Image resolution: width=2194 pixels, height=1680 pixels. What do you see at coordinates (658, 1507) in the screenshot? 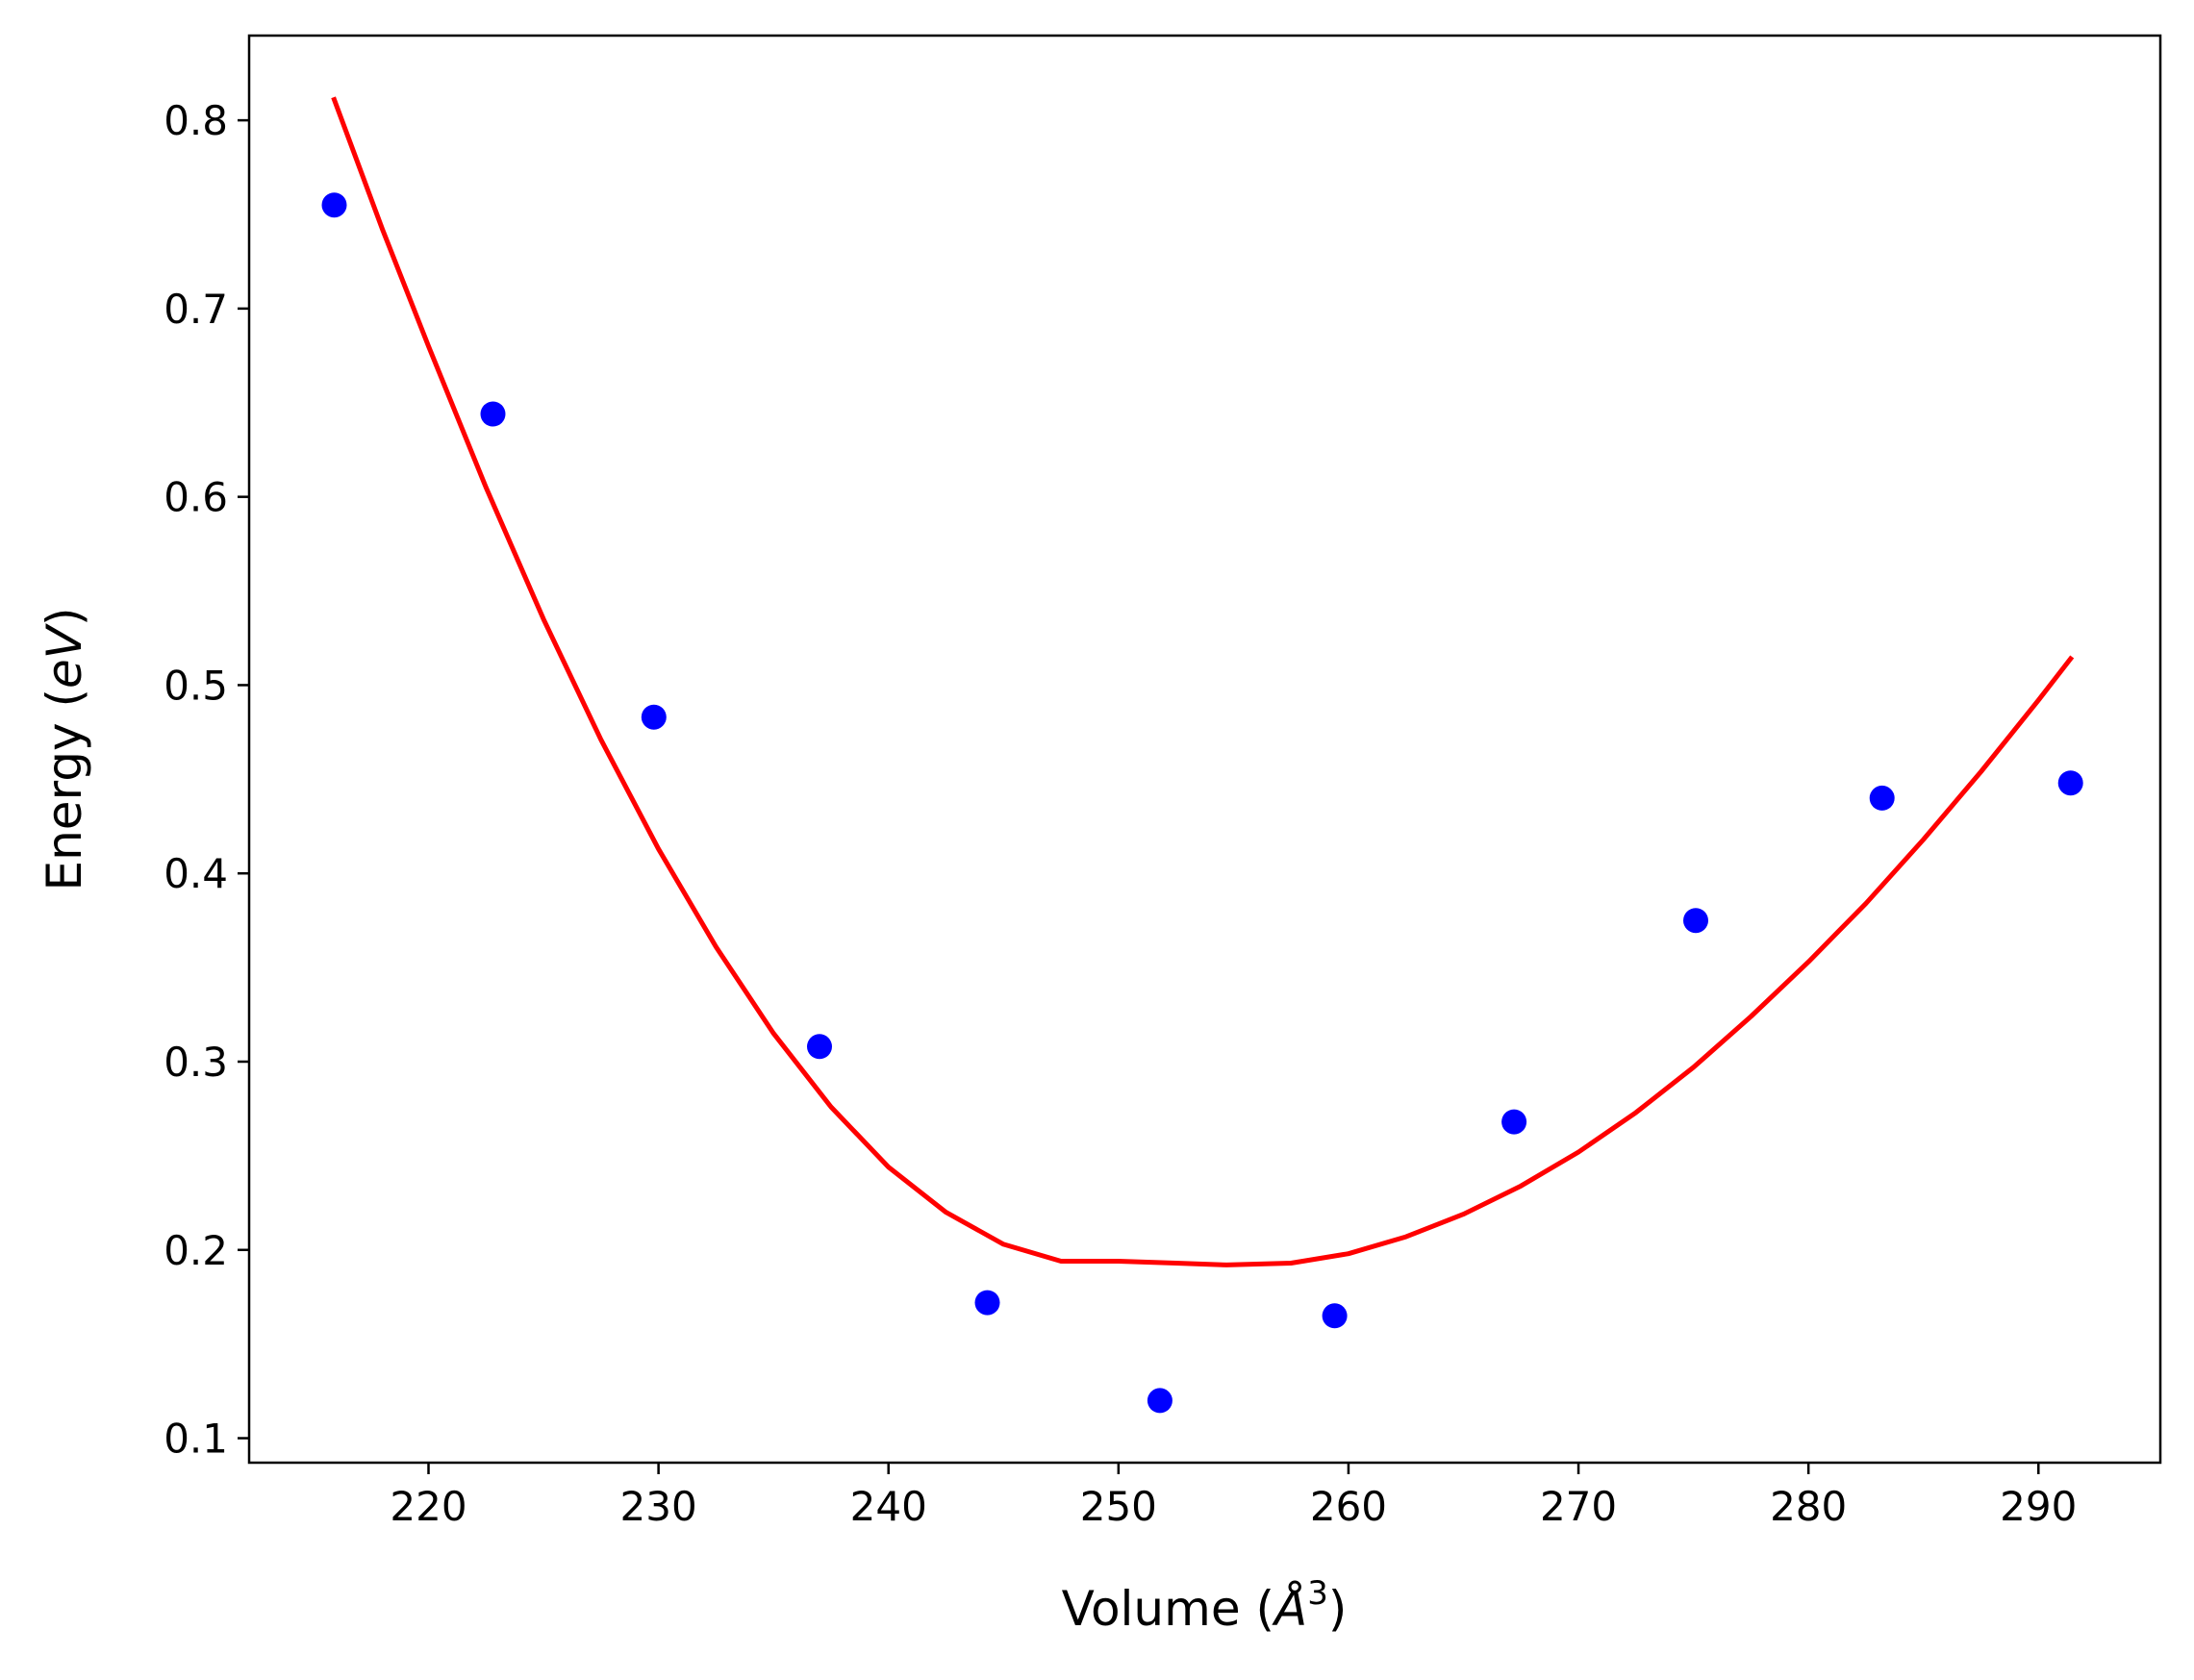
I see `x-tick-label: 230` at bounding box center [658, 1507].